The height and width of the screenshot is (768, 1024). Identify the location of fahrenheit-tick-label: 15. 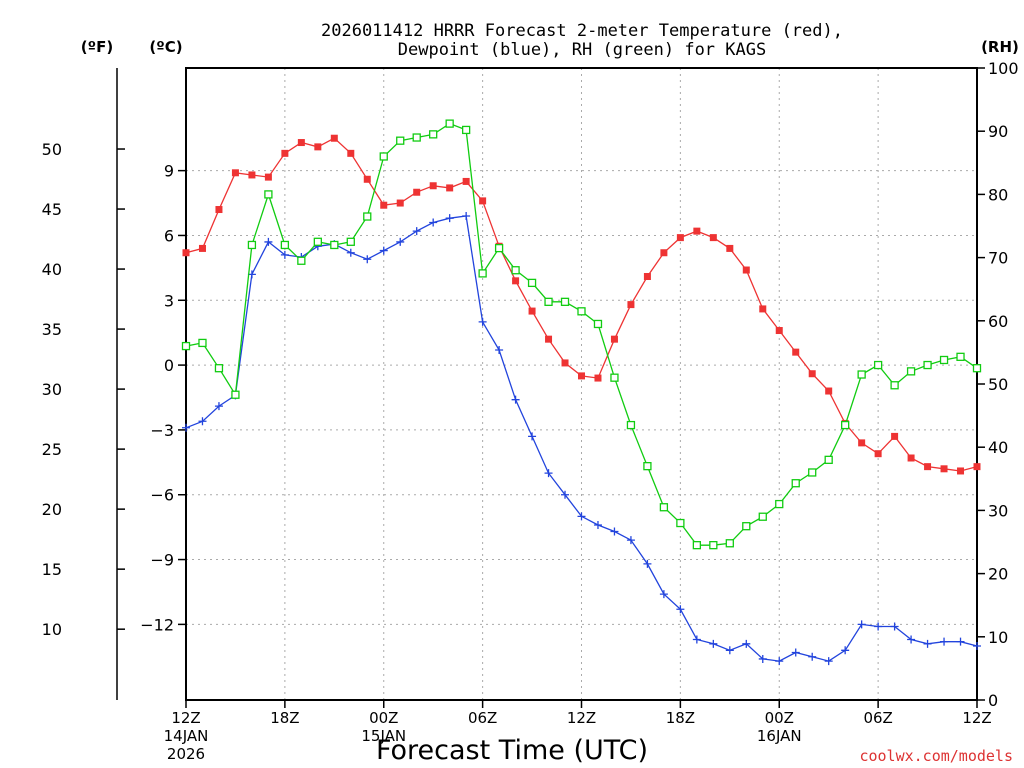
(52, 569).